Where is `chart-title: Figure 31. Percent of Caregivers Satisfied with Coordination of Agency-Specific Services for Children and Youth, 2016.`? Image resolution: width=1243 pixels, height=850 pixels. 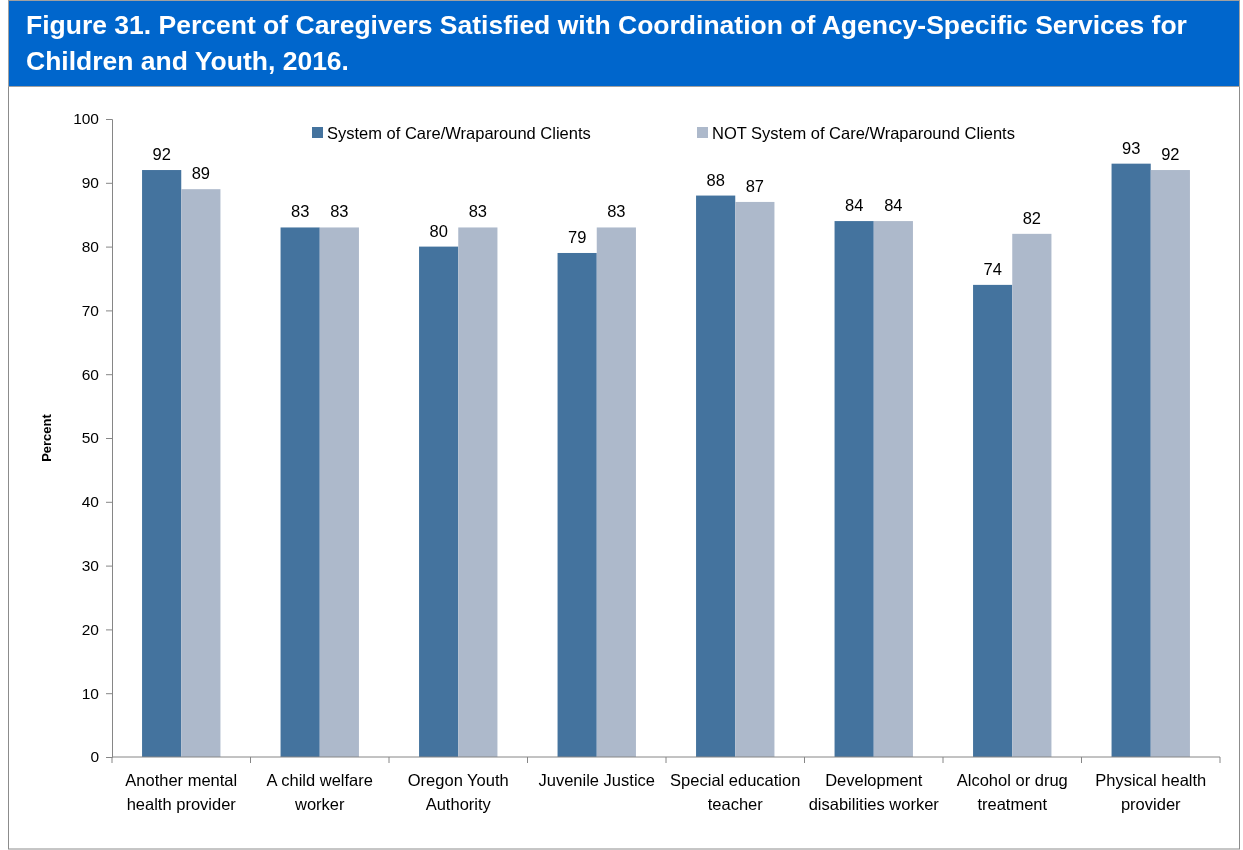
chart-title: Figure 31. Percent of Caregivers Satisfied with Coordination of Agency-Specific Services for Children and Youth, 2016. is located at coordinates (624, 43).